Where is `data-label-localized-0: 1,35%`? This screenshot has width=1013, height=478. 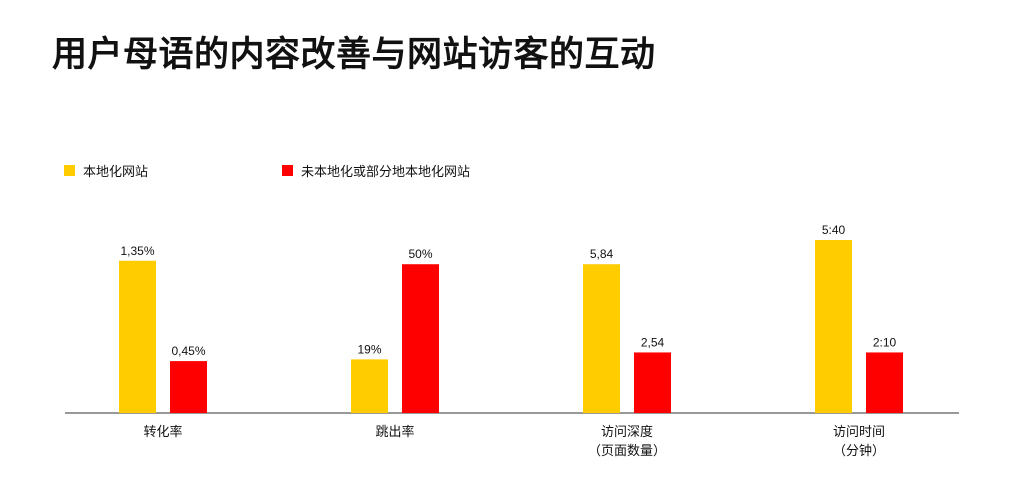 data-label-localized-0: 1,35% is located at coordinates (137, 251).